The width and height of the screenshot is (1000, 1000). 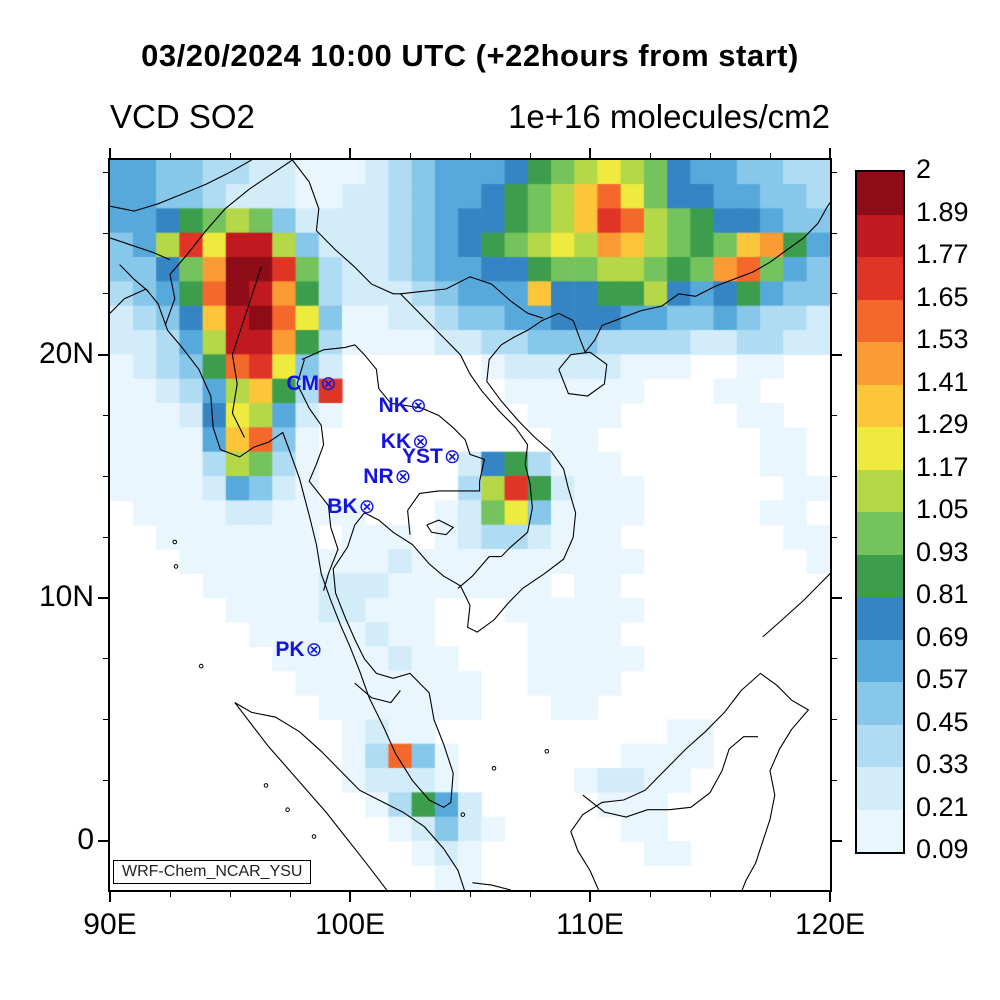 What do you see at coordinates (942, 551) in the screenshot?
I see `colorbar-tick-label: 0.93` at bounding box center [942, 551].